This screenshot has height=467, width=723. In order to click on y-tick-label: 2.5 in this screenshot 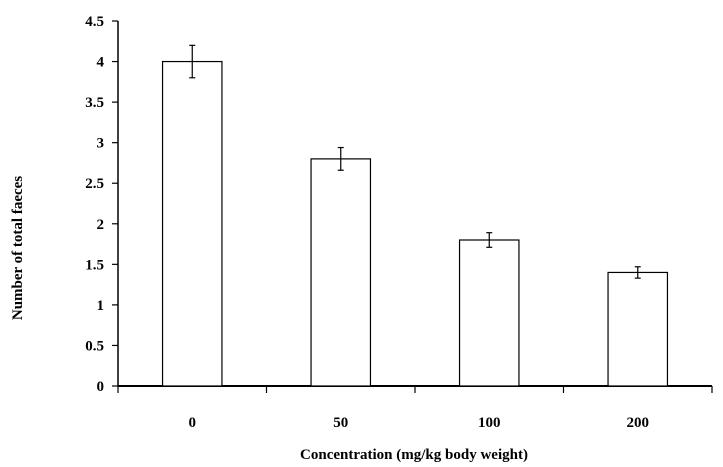, I will do `click(94, 184)`.